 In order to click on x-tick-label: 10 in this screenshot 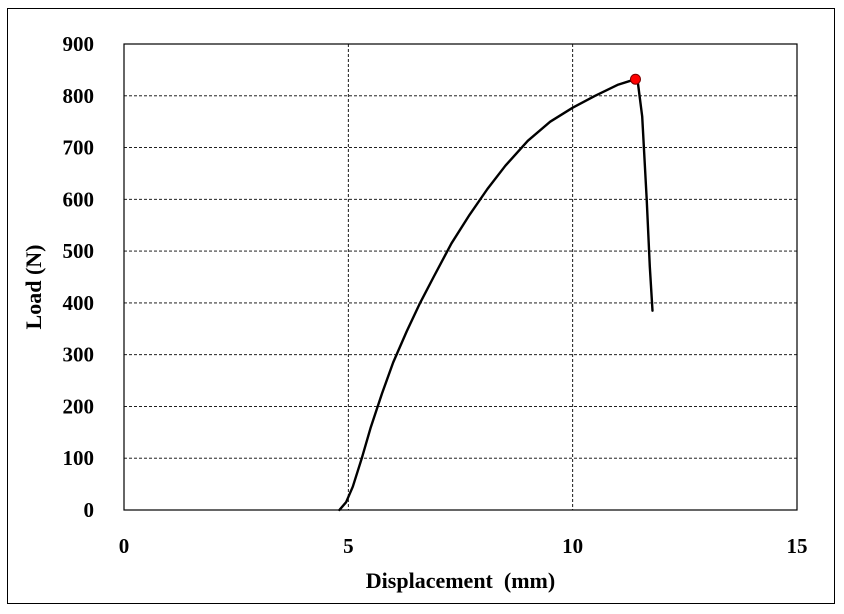, I will do `click(572, 546)`.